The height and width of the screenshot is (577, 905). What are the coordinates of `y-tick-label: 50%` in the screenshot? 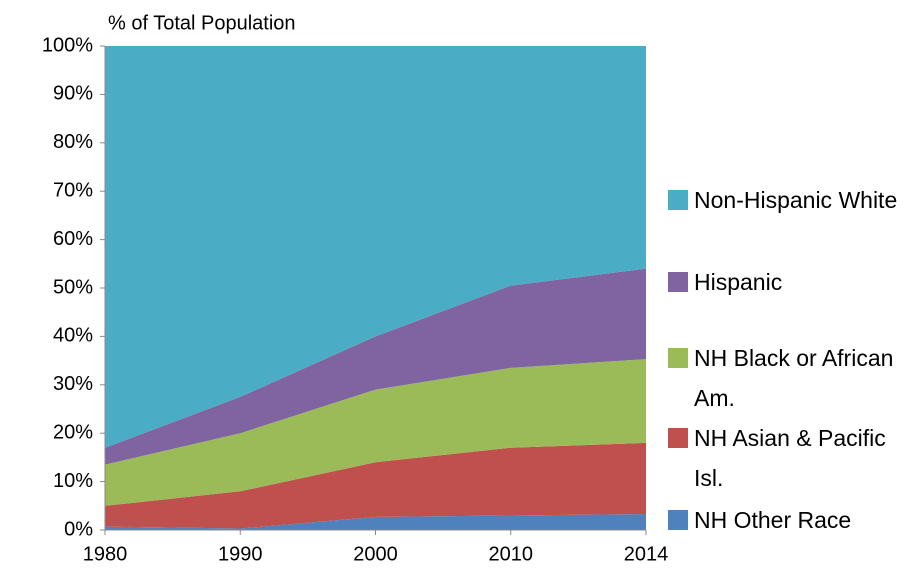 It's located at (73, 287).